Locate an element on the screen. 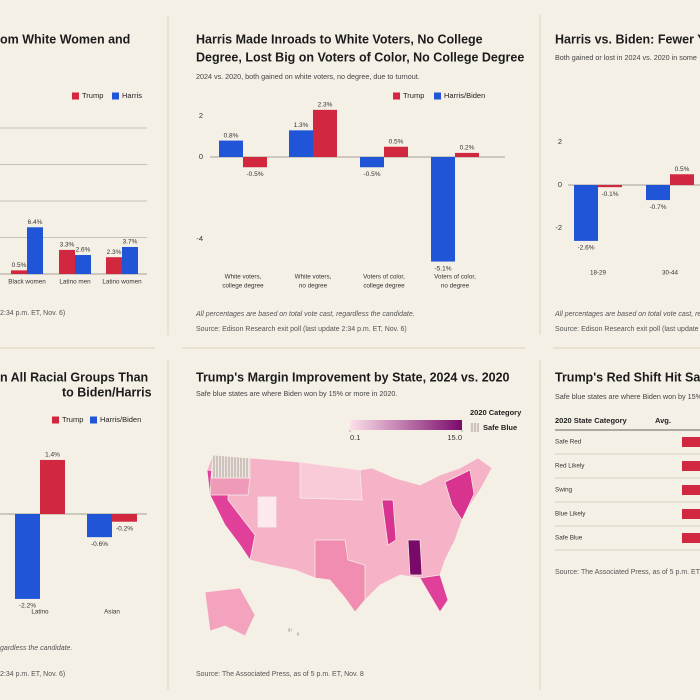 This screenshot has width=700, height=700. value-label: 3.3% is located at coordinates (67, 245).